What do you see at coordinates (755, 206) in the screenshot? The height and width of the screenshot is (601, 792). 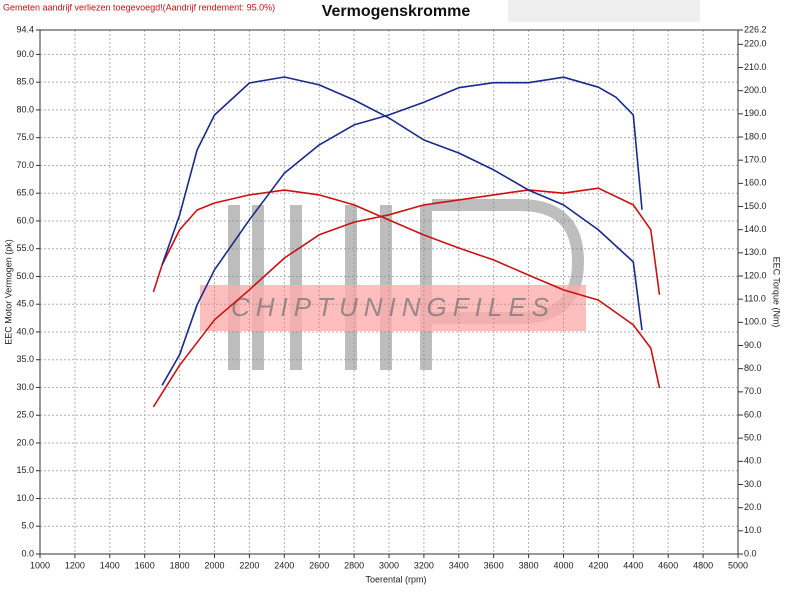 I see `y2-tick-label: 150.0` at bounding box center [755, 206].